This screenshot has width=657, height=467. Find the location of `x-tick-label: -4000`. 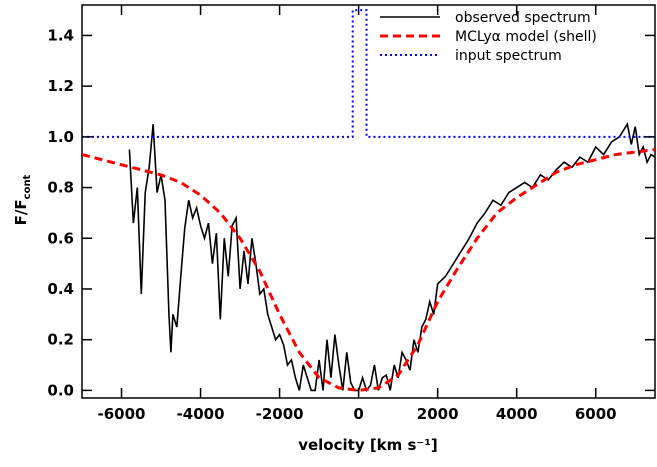

x-tick-label: -4000 is located at coordinates (201, 414).